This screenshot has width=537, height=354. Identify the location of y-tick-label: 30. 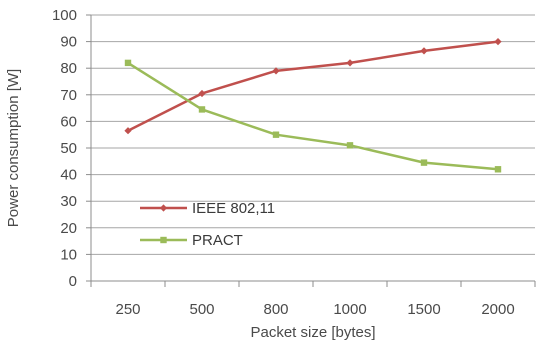
(68, 201).